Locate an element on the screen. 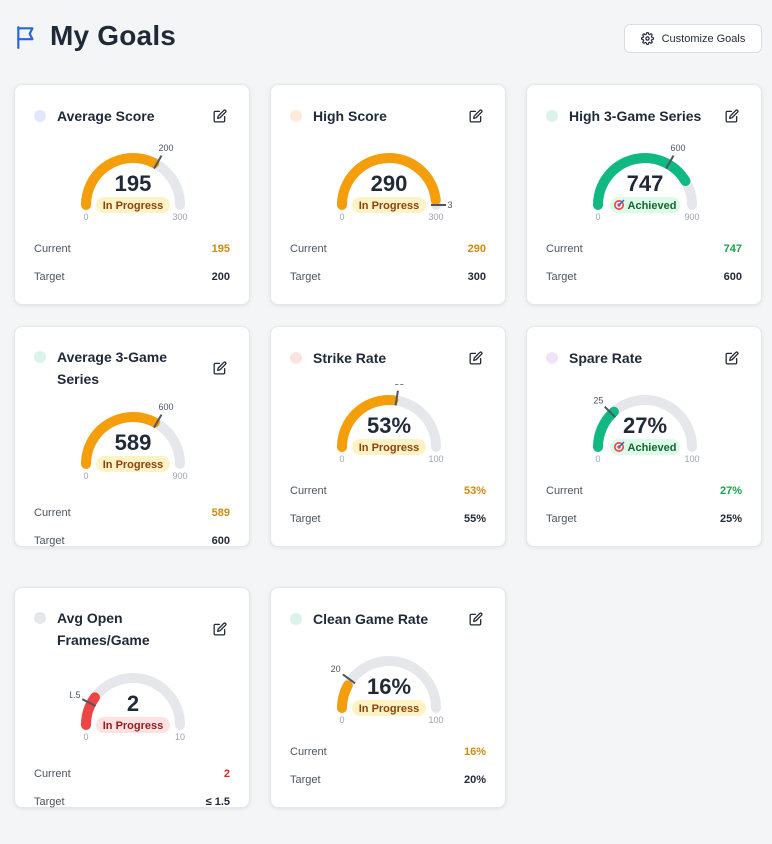 The width and height of the screenshot is (772, 844). gauge-target-label: 55 is located at coordinates (399, 385).